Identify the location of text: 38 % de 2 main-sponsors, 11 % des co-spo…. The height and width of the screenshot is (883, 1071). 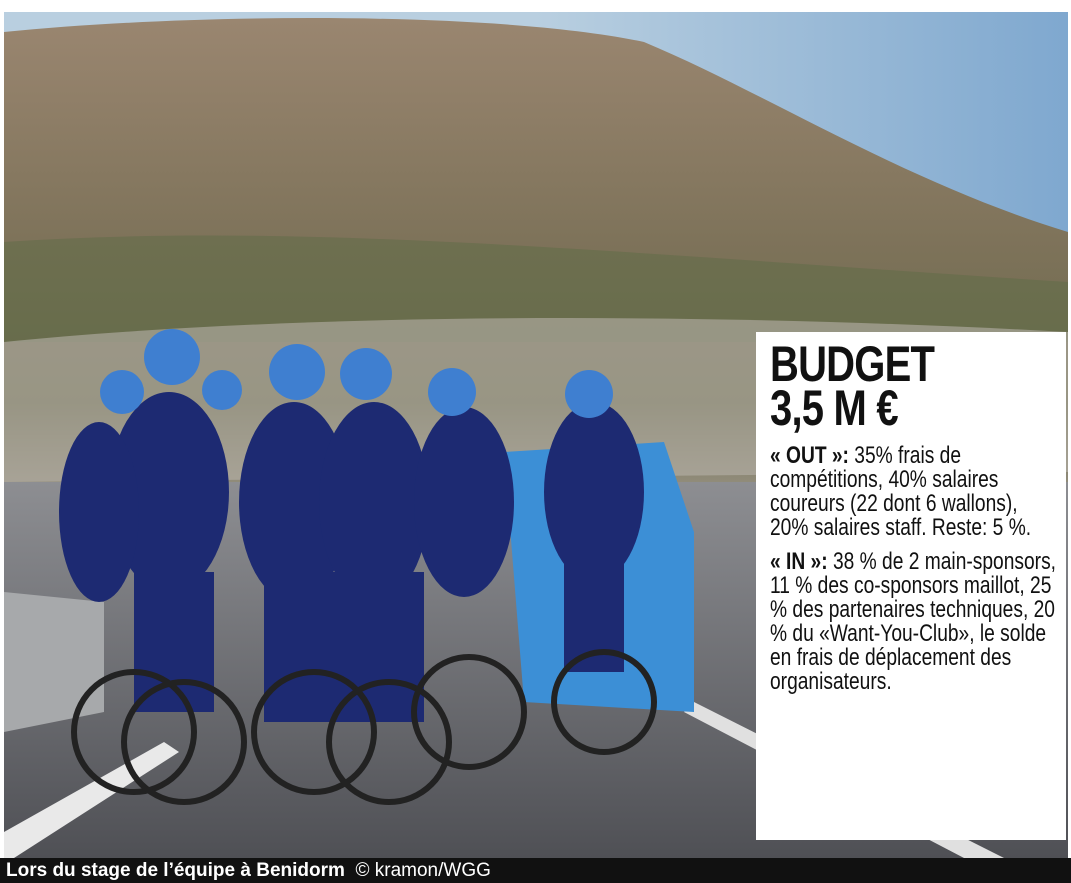
(913, 621).